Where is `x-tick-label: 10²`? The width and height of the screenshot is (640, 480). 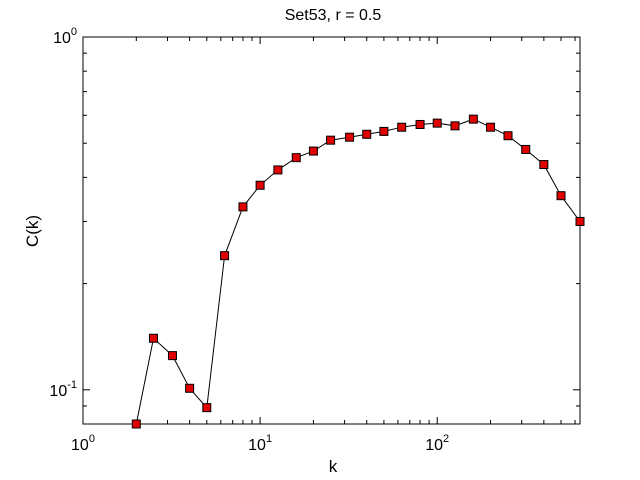
x-tick-label: 10² is located at coordinates (437, 443).